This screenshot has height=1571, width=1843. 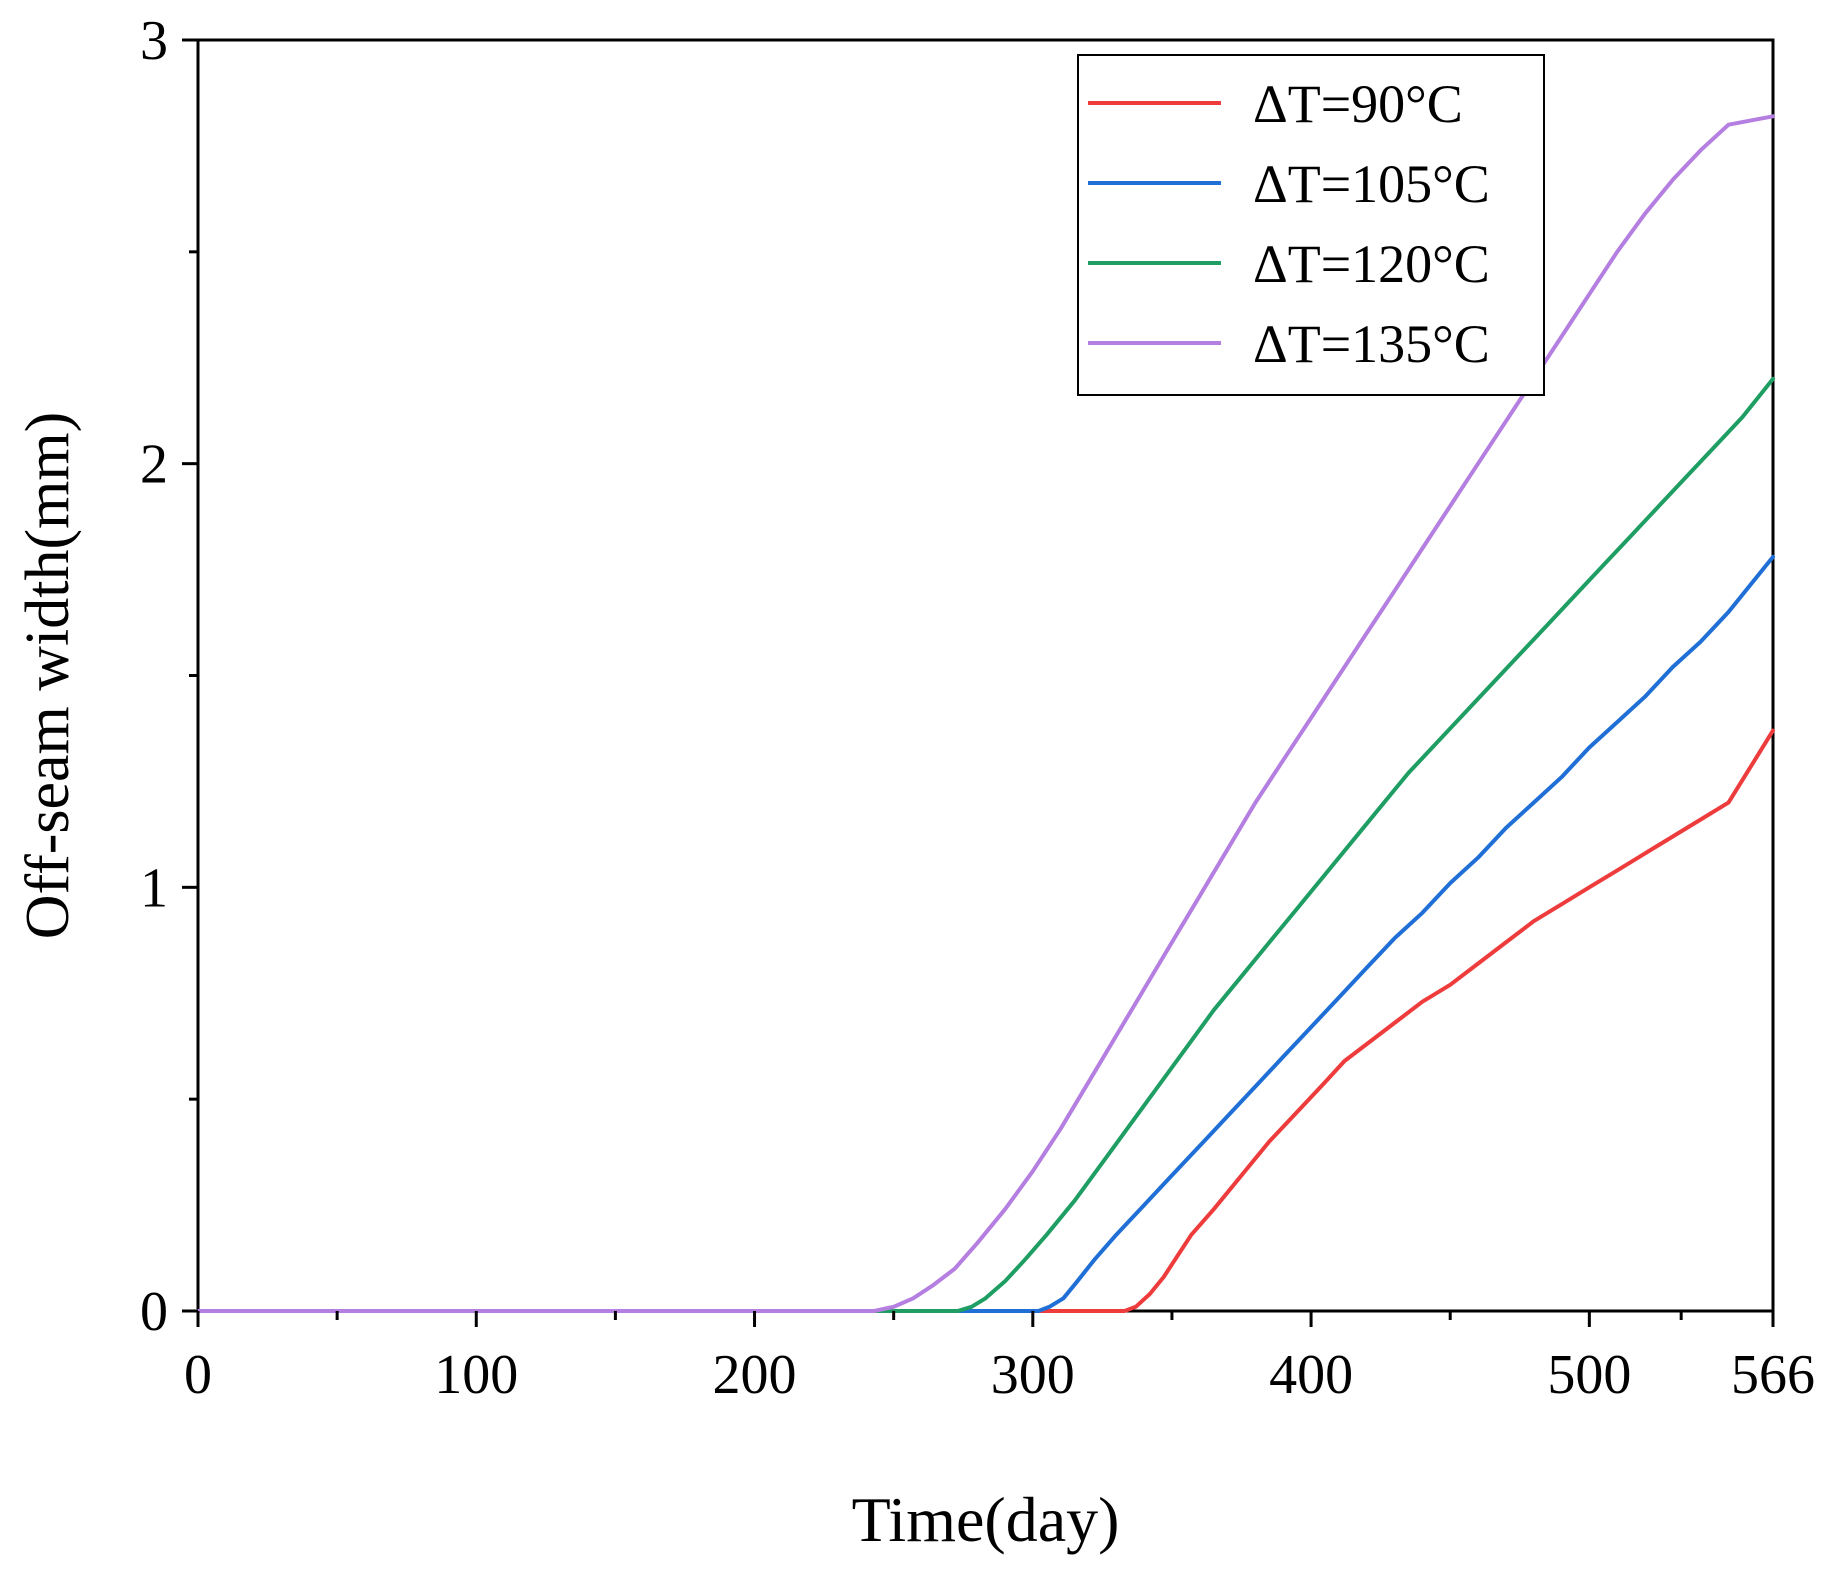 What do you see at coordinates (1371, 264) in the screenshot?
I see `legend-label-2: ΔT=120°C` at bounding box center [1371, 264].